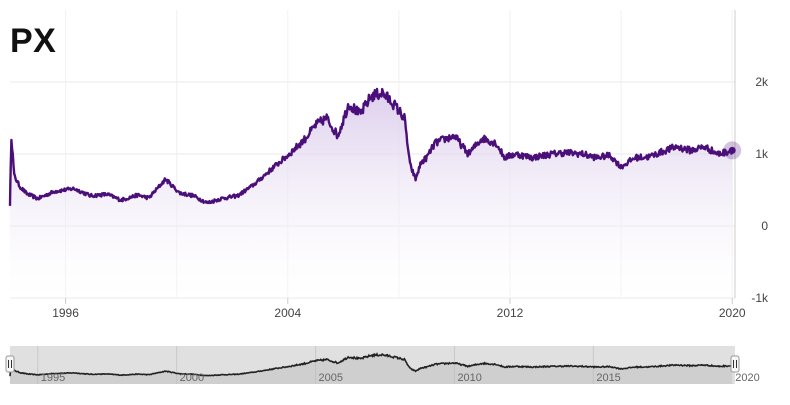 This screenshot has width=790, height=405. I want to click on y-tick-label: 0, so click(764, 226).